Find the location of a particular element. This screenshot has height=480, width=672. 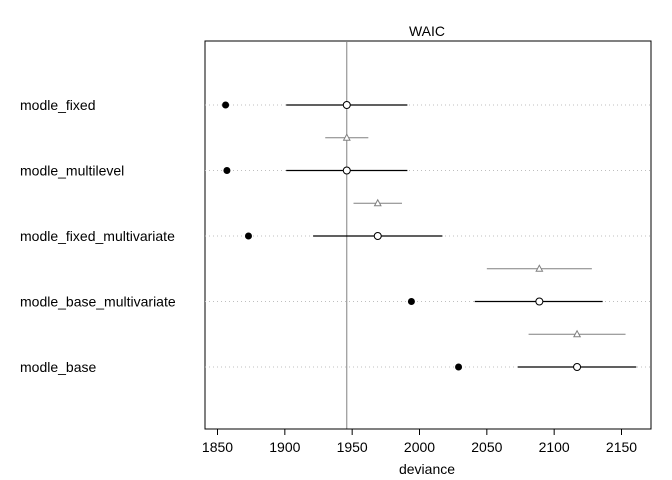

x-tick-label: 2000 is located at coordinates (419, 447).